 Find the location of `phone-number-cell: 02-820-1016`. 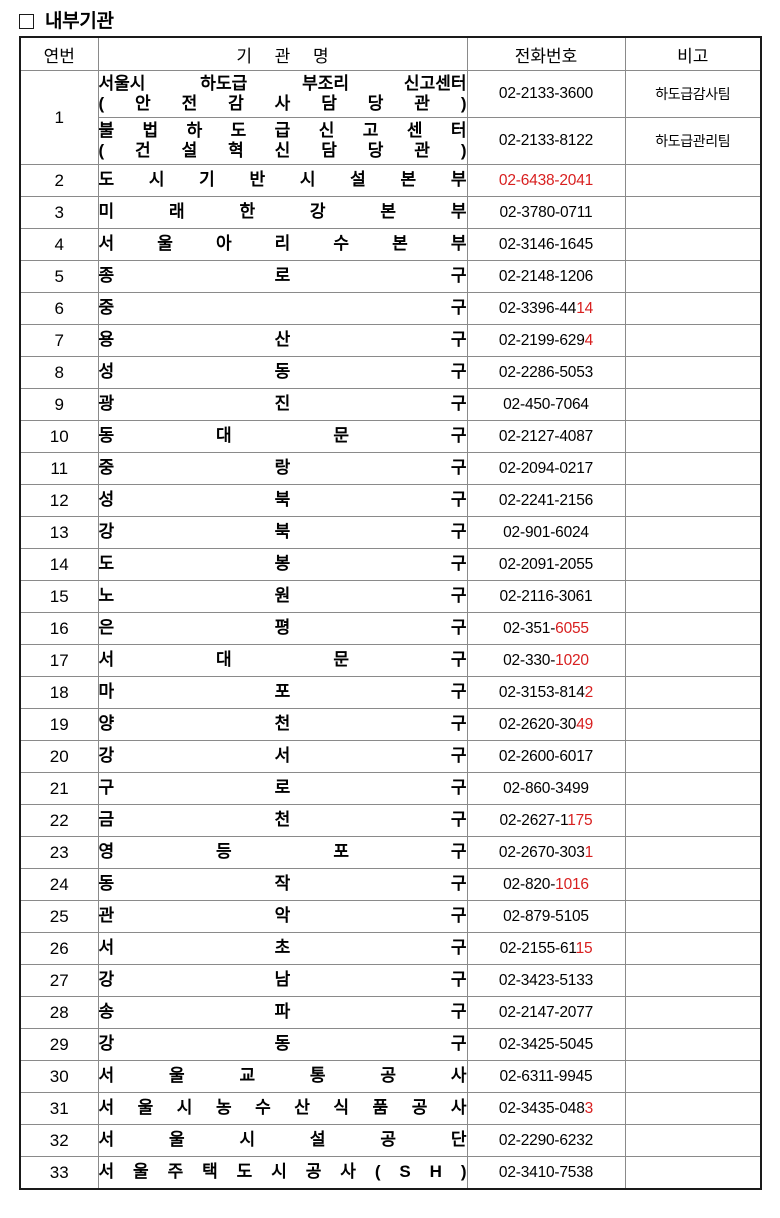

phone-number-cell: 02-820-1016 is located at coordinates (546, 884).